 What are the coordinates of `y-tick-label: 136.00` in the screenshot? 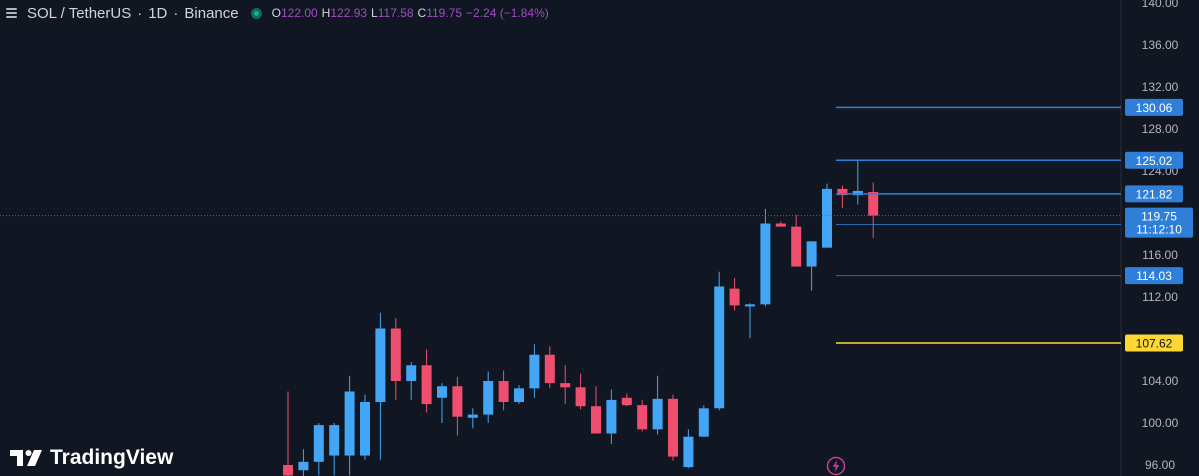 It's located at (1160, 45).